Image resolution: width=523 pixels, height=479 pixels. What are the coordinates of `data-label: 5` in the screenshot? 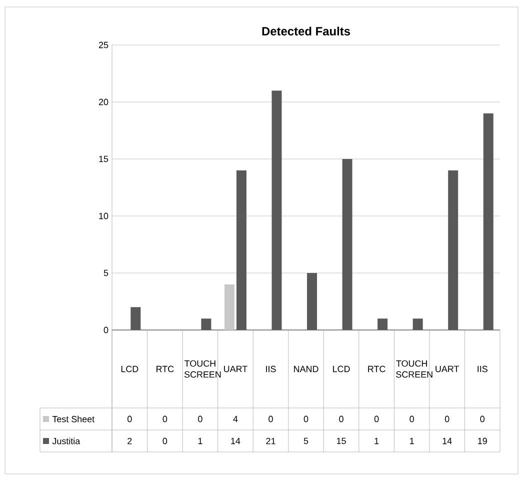 It's located at (306, 441).